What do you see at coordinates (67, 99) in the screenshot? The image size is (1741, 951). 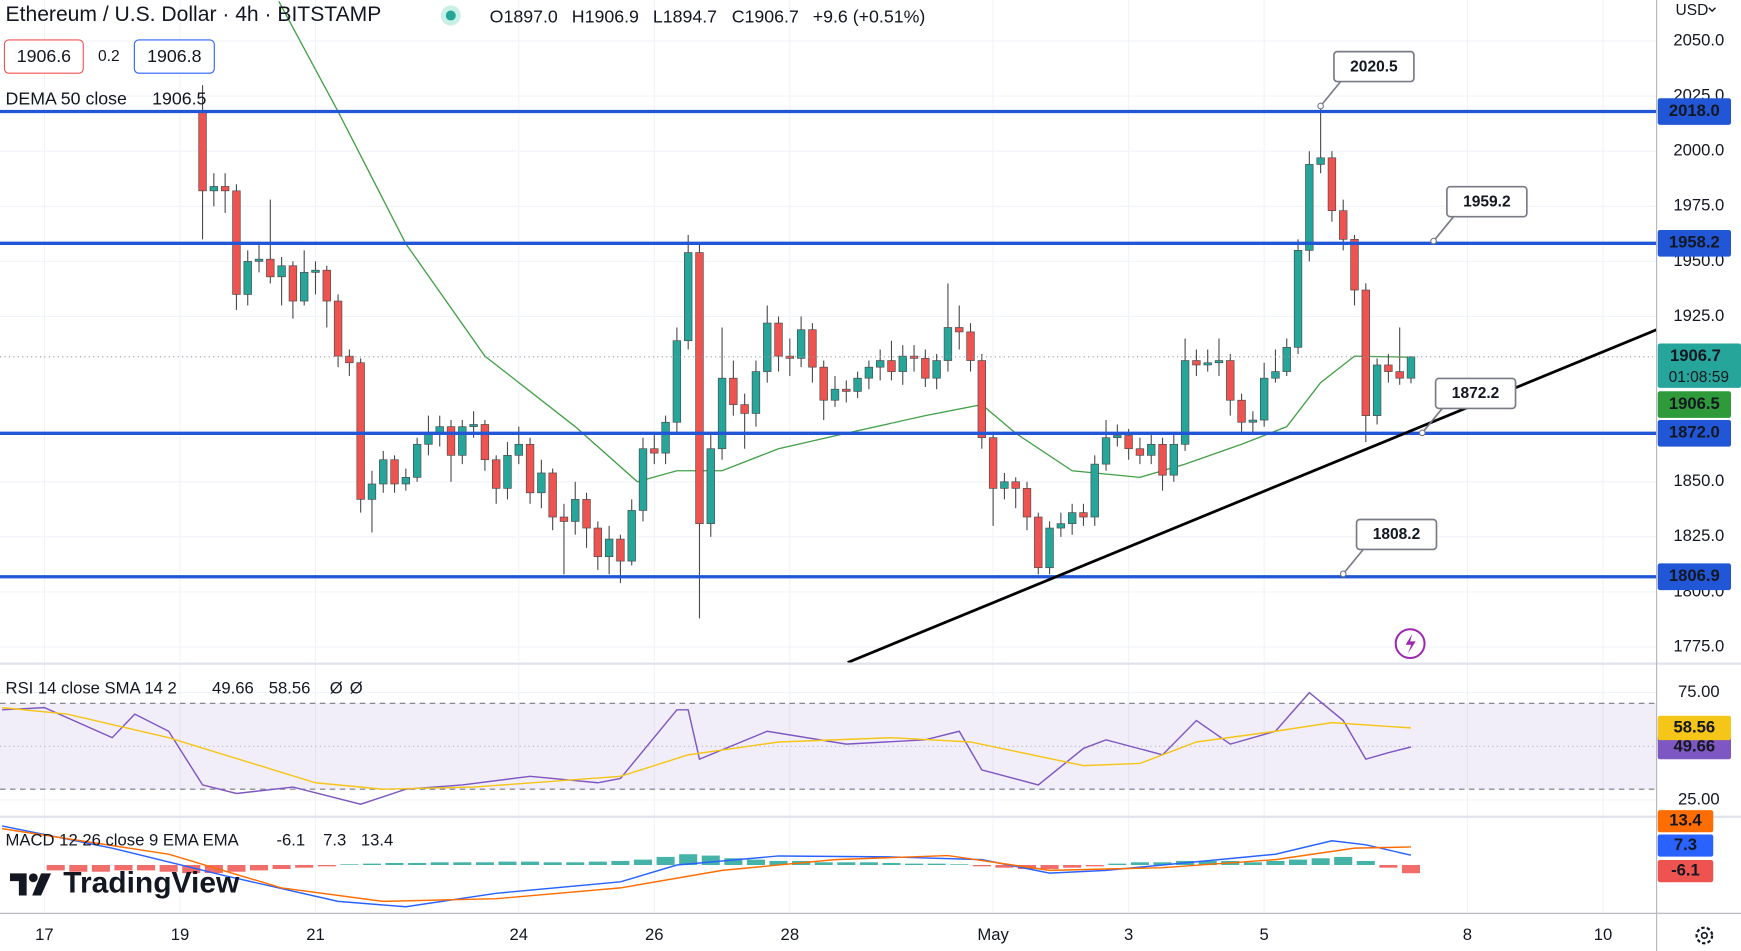 I see `dema-legend: DEMA 50 close` at bounding box center [67, 99].